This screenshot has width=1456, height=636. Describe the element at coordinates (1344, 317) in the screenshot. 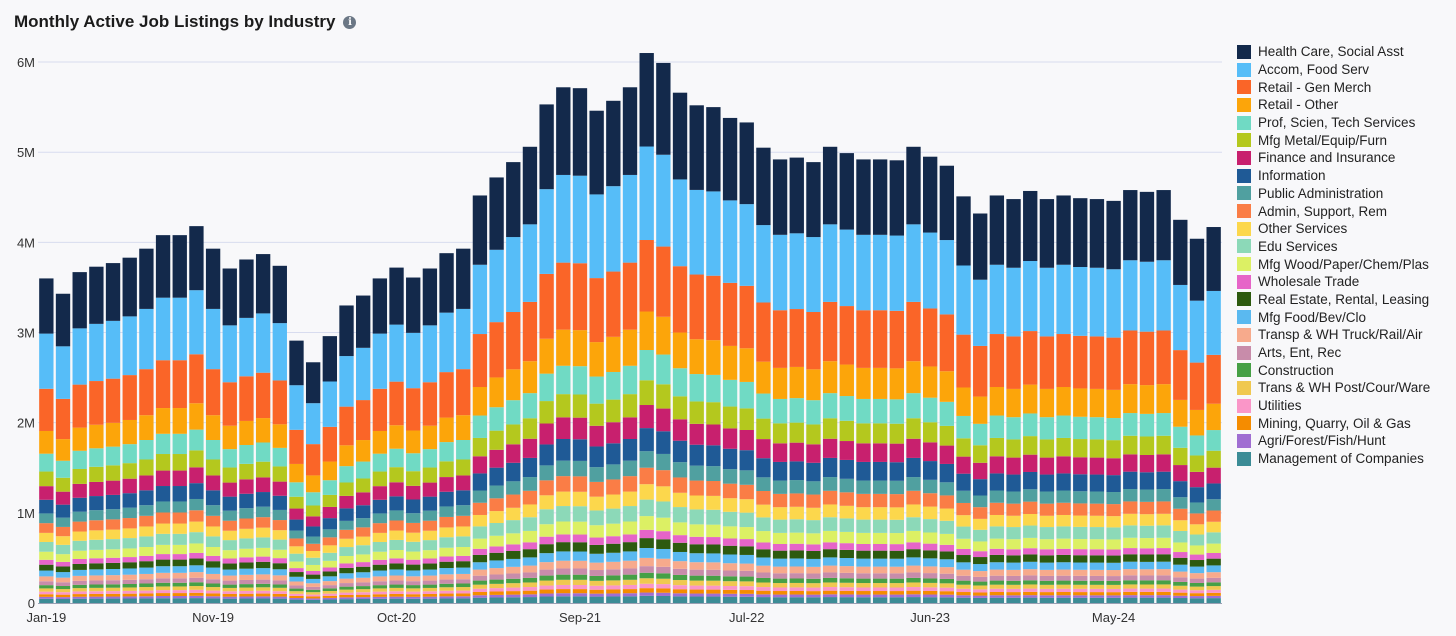

I see `legend-item: Mfg Food/Bev/Clo` at that location.